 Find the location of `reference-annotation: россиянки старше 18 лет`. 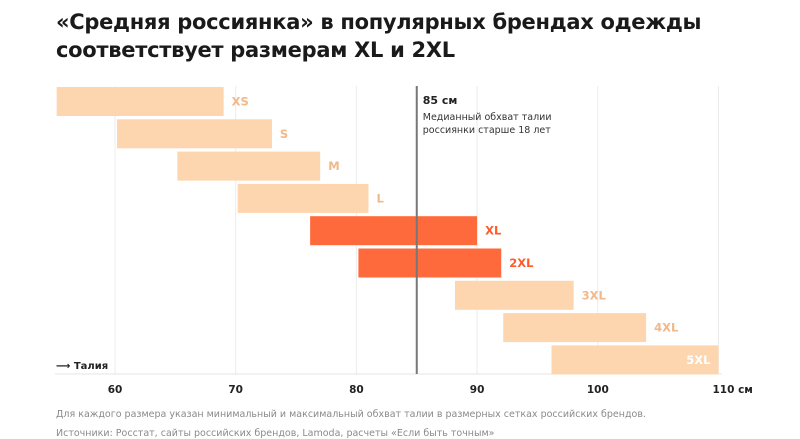

reference-annotation: россиянки старше 18 лет is located at coordinates (487, 130).